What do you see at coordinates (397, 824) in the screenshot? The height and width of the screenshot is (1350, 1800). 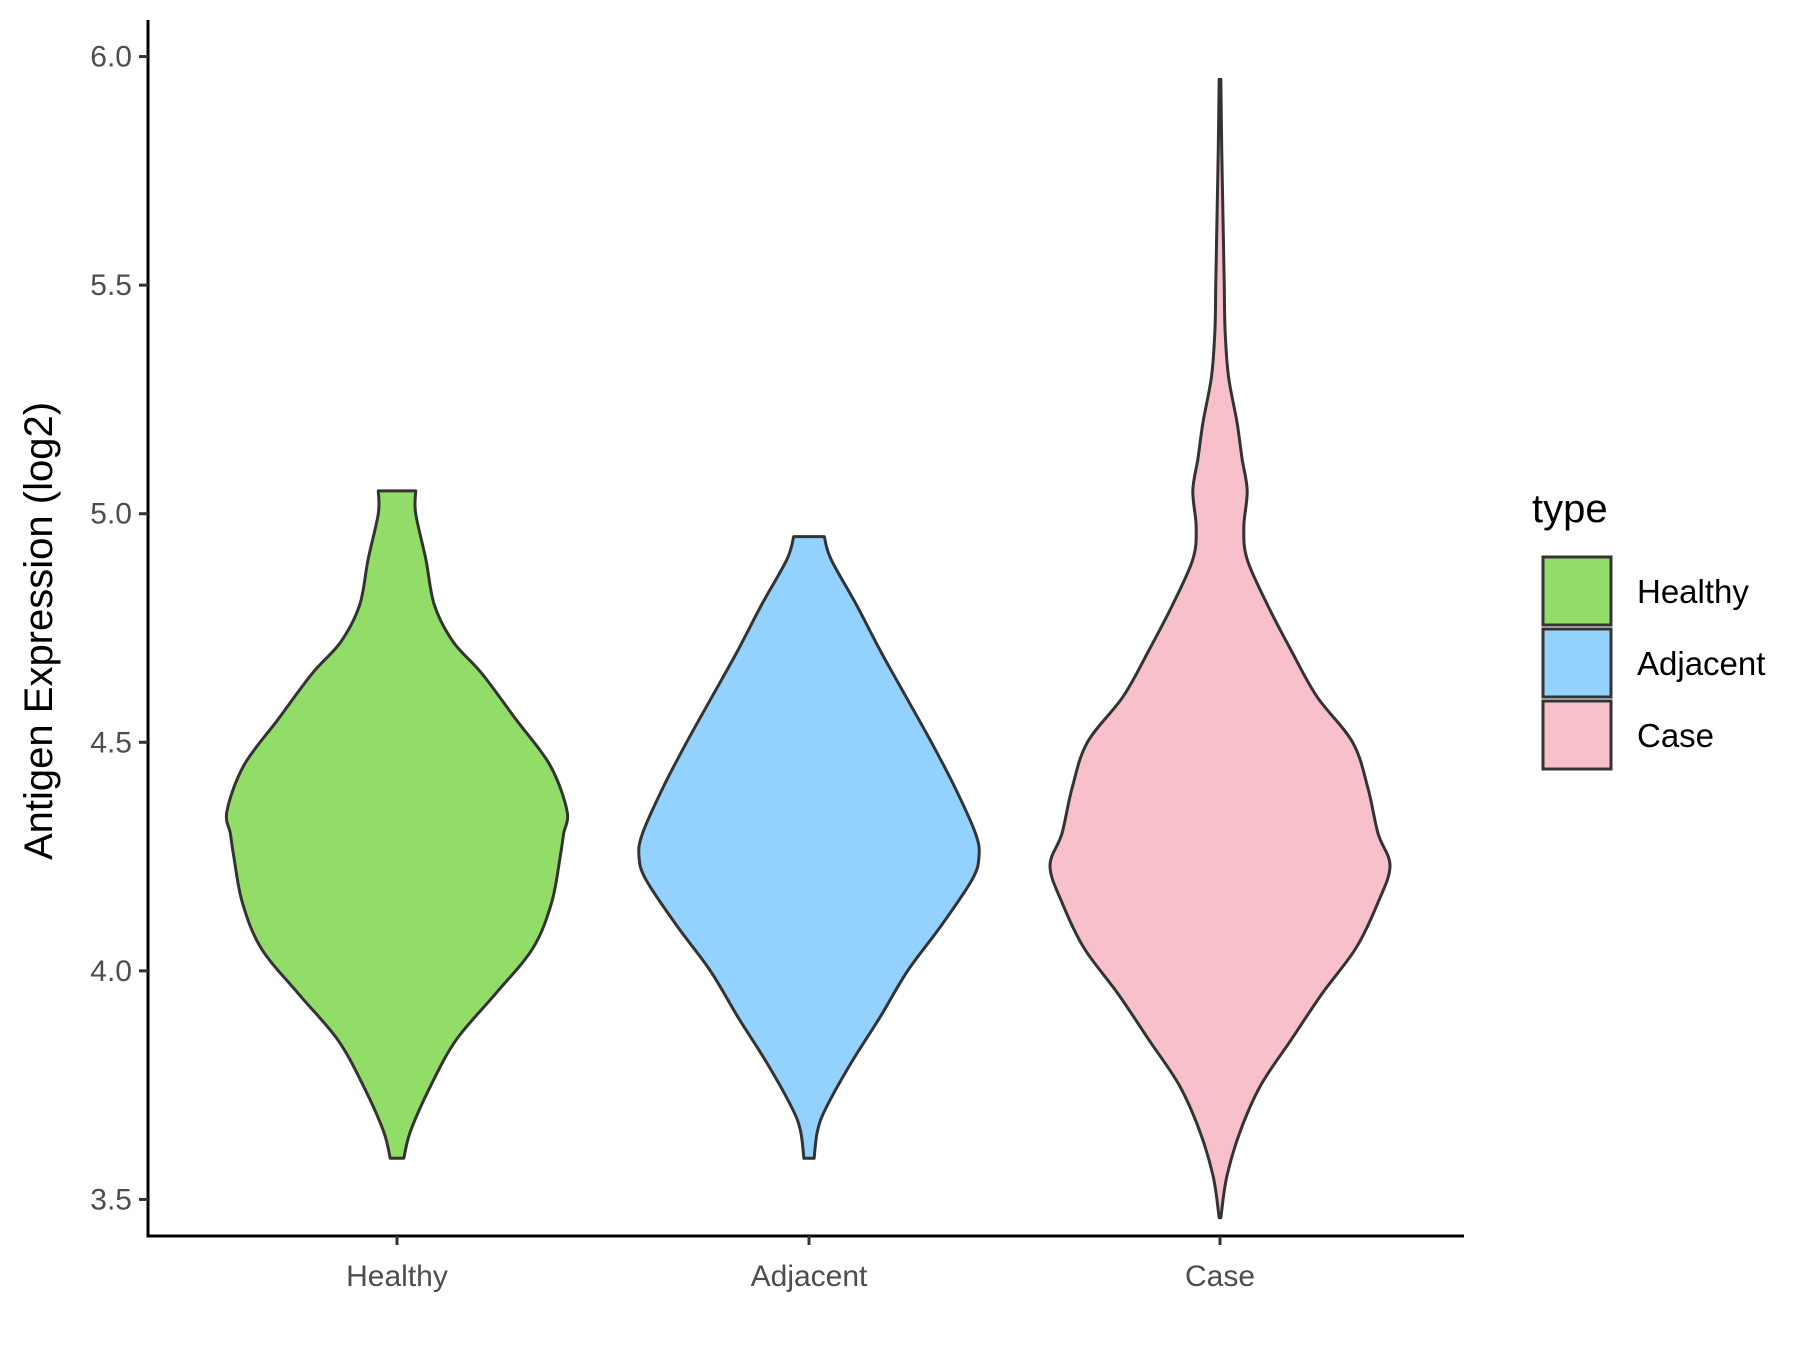 I see `violin-healthy` at bounding box center [397, 824].